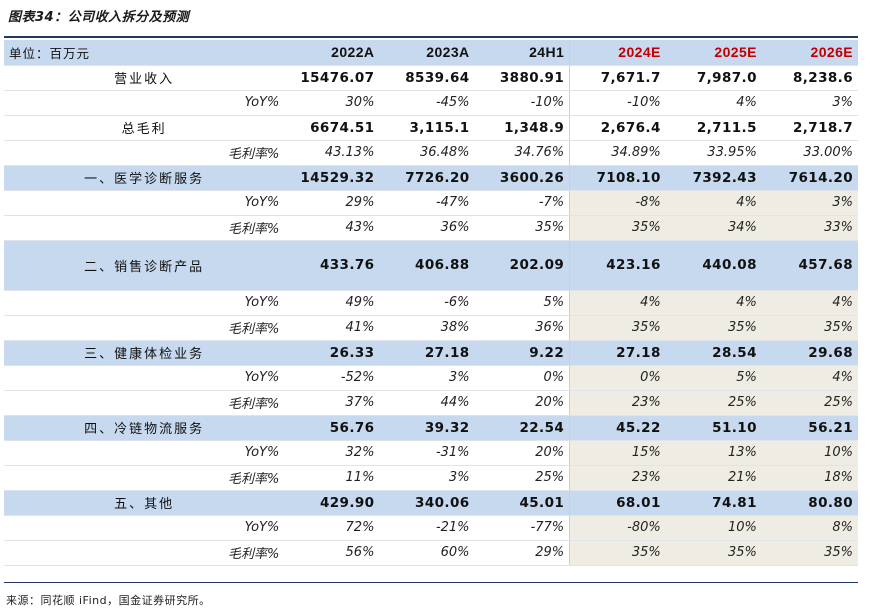 The image size is (882, 610). I want to click on value-cell: 7392.43, so click(713, 178).